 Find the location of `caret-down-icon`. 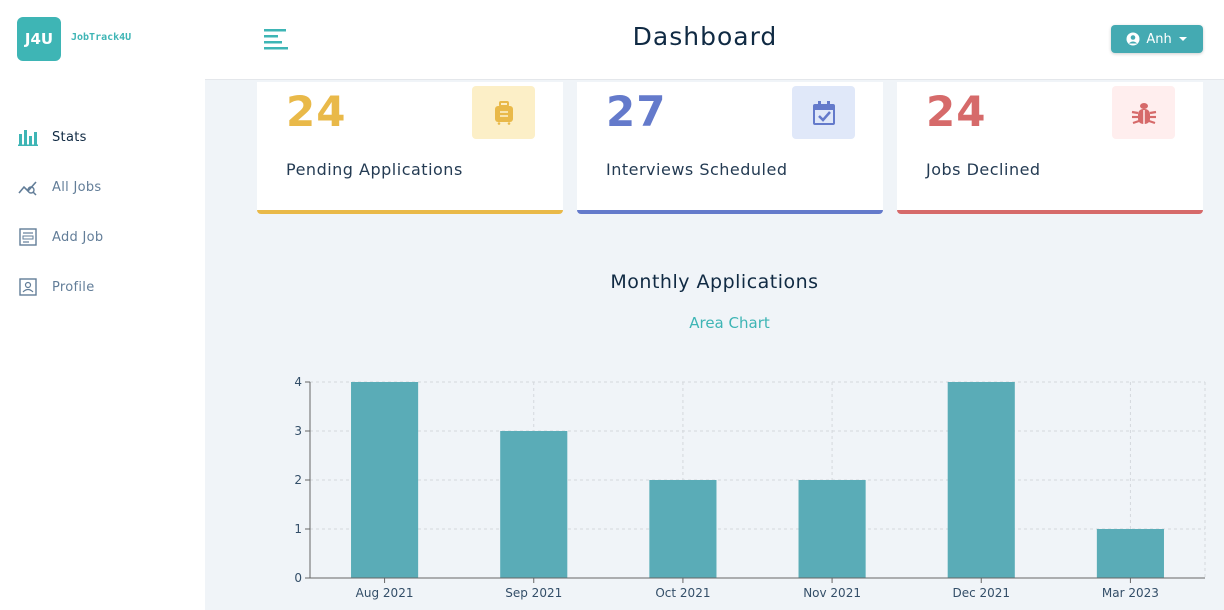

caret-down-icon is located at coordinates (1183, 39).